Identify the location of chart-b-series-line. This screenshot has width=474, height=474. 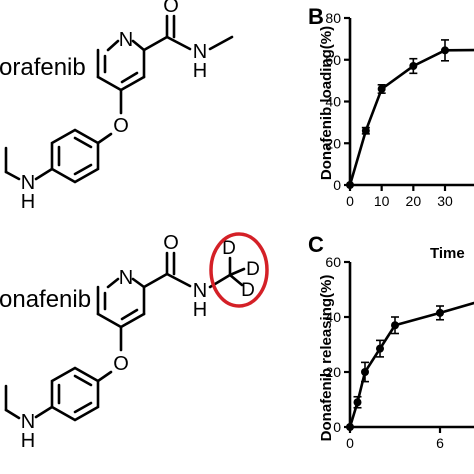
(411, 117).